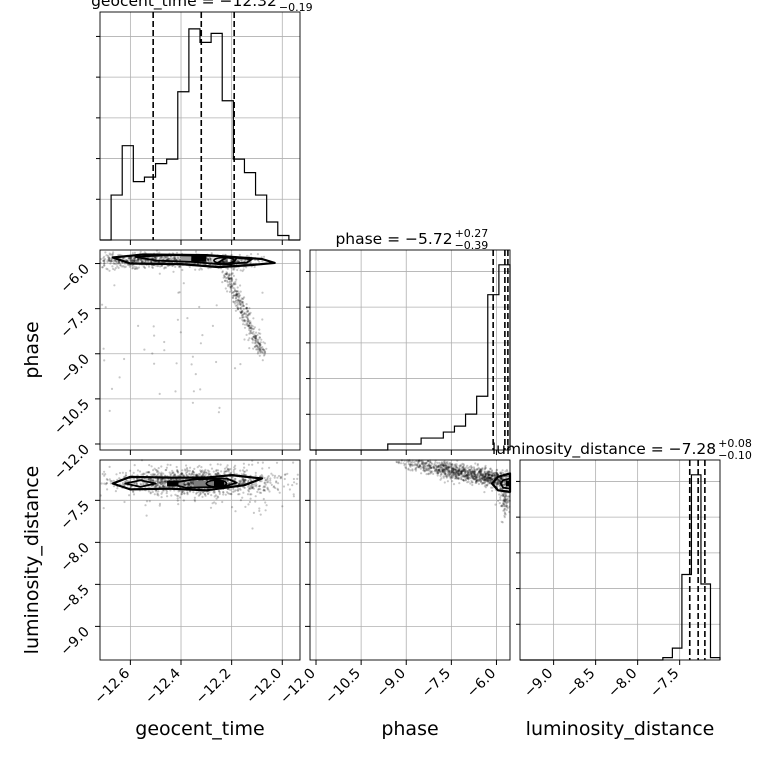 The height and width of the screenshot is (764, 760). I want to click on title-phase: phase = −5.72 +0.27−0.39, so click(411, 239).